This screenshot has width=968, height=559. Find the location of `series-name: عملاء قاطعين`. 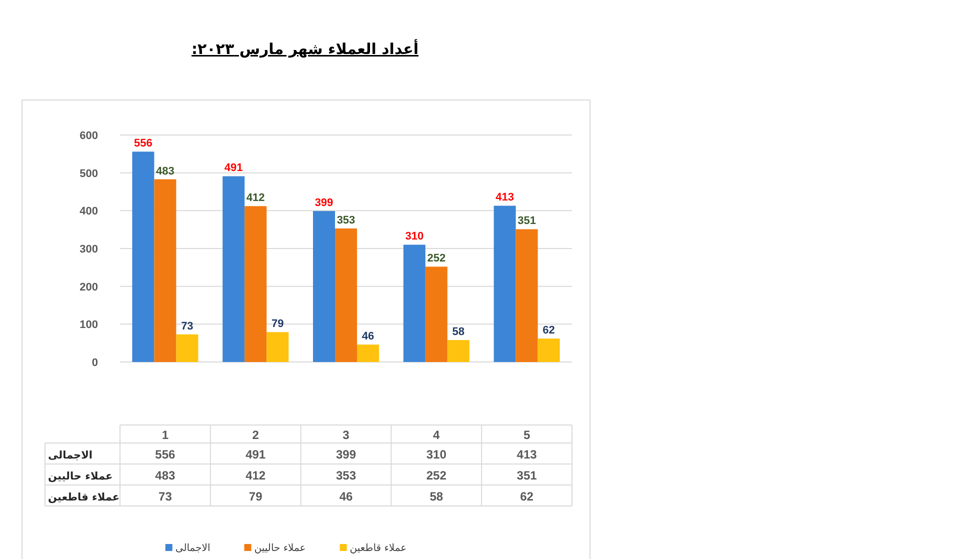

series-name: عملاء قاطعين is located at coordinates (84, 498).